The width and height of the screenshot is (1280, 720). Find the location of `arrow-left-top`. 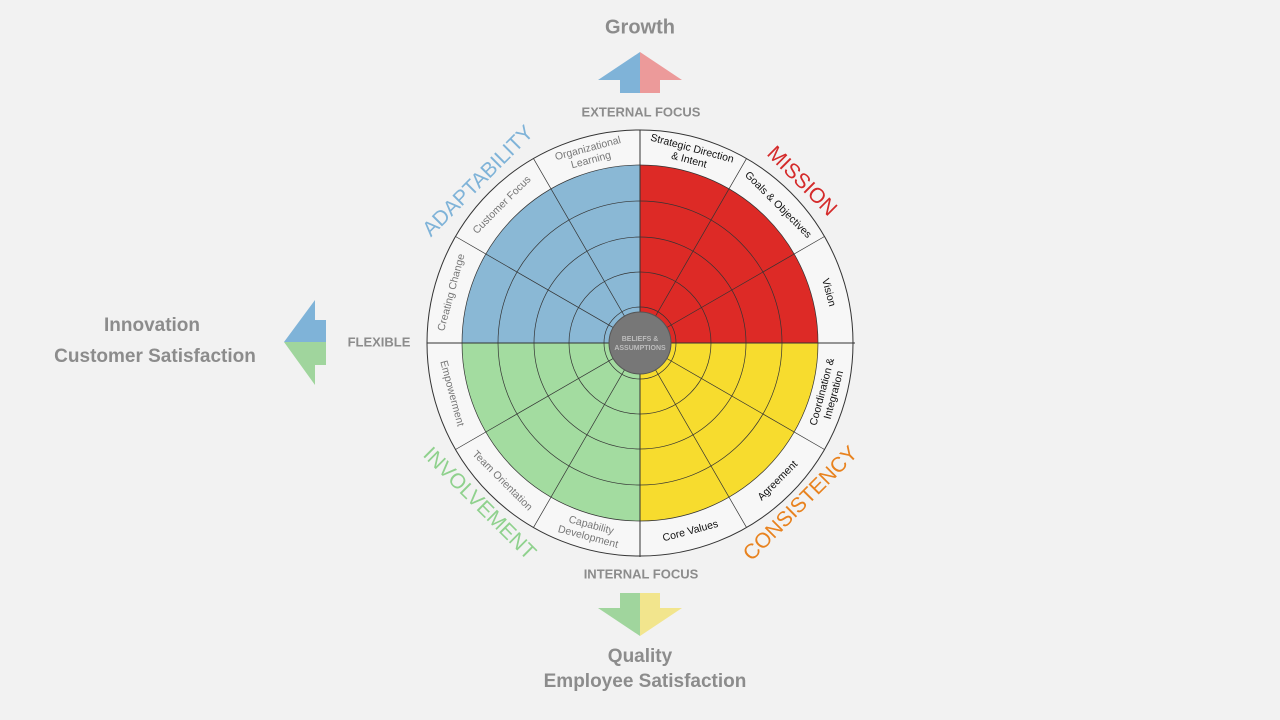

arrow-left-top is located at coordinates (305, 321).